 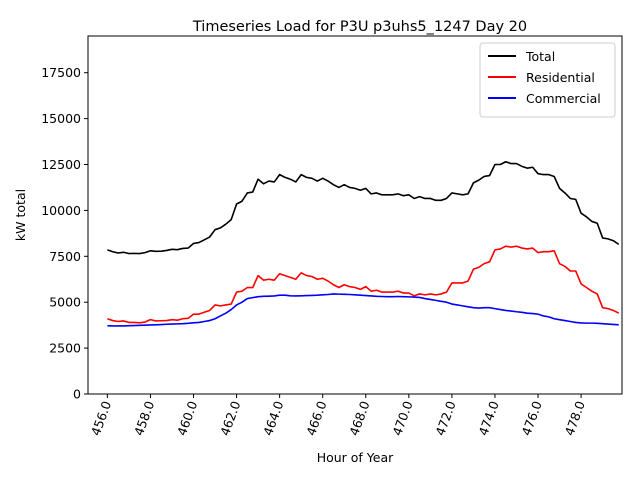 I want to click on y-axis-label: kW total, so click(x=20, y=215).